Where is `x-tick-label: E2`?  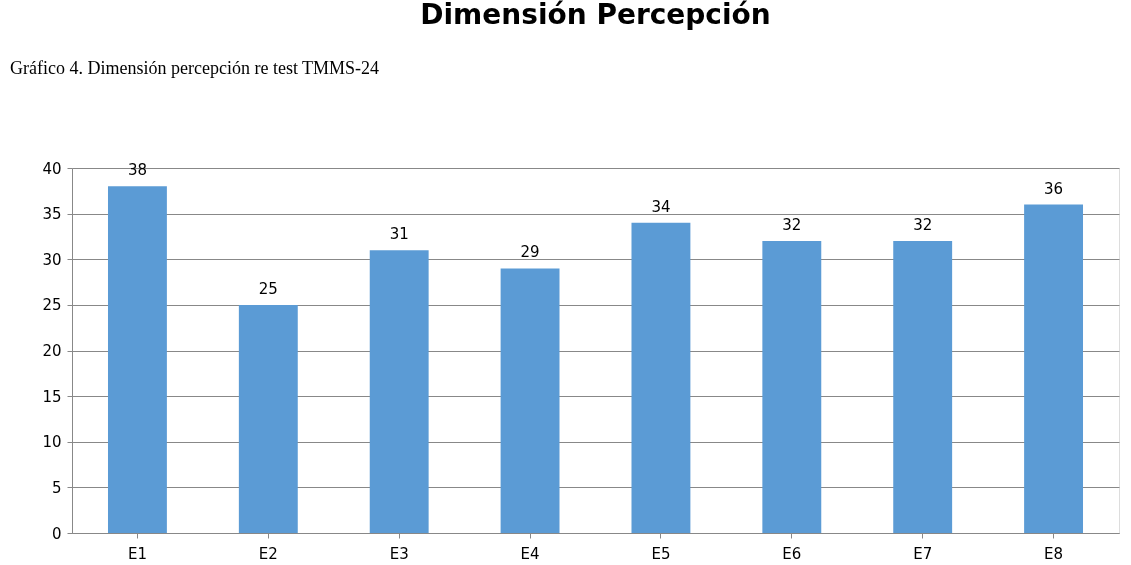 x-tick-label: E2 is located at coordinates (268, 553).